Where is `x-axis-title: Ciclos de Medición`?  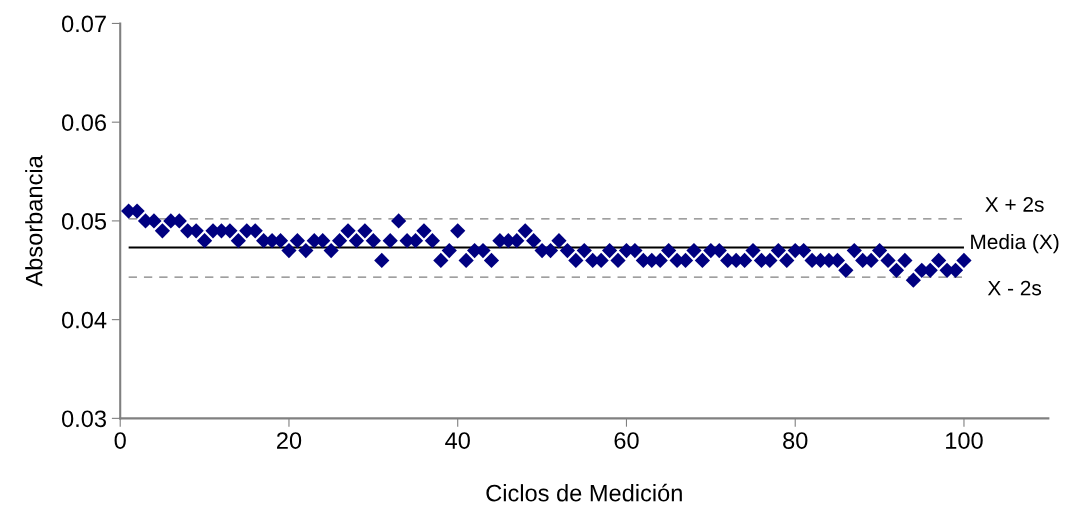 x-axis-title: Ciclos de Medición is located at coordinates (584, 492).